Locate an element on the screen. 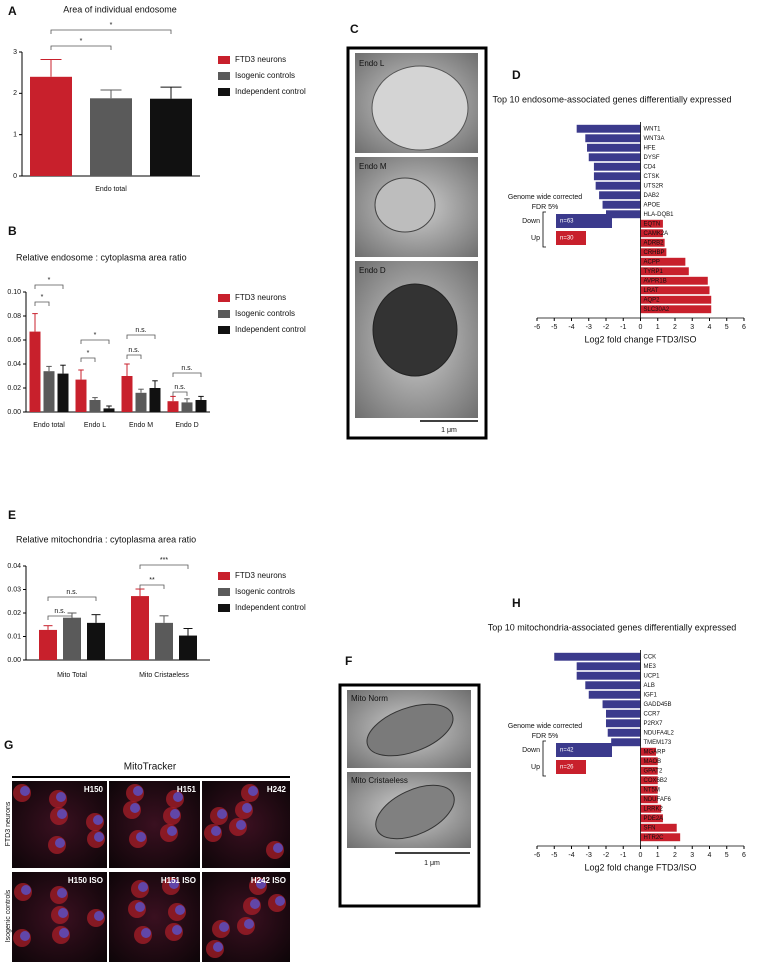 This screenshot has width=767, height=963. x-tick-label: -3 is located at coordinates (589, 855).